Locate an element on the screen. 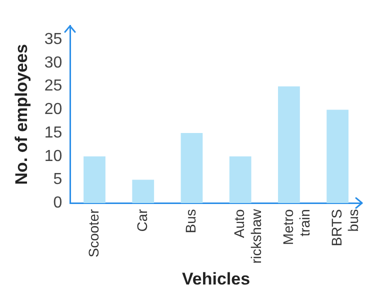 The height and width of the screenshot is (298, 386). y-tick-label: 10 is located at coordinates (53, 156).